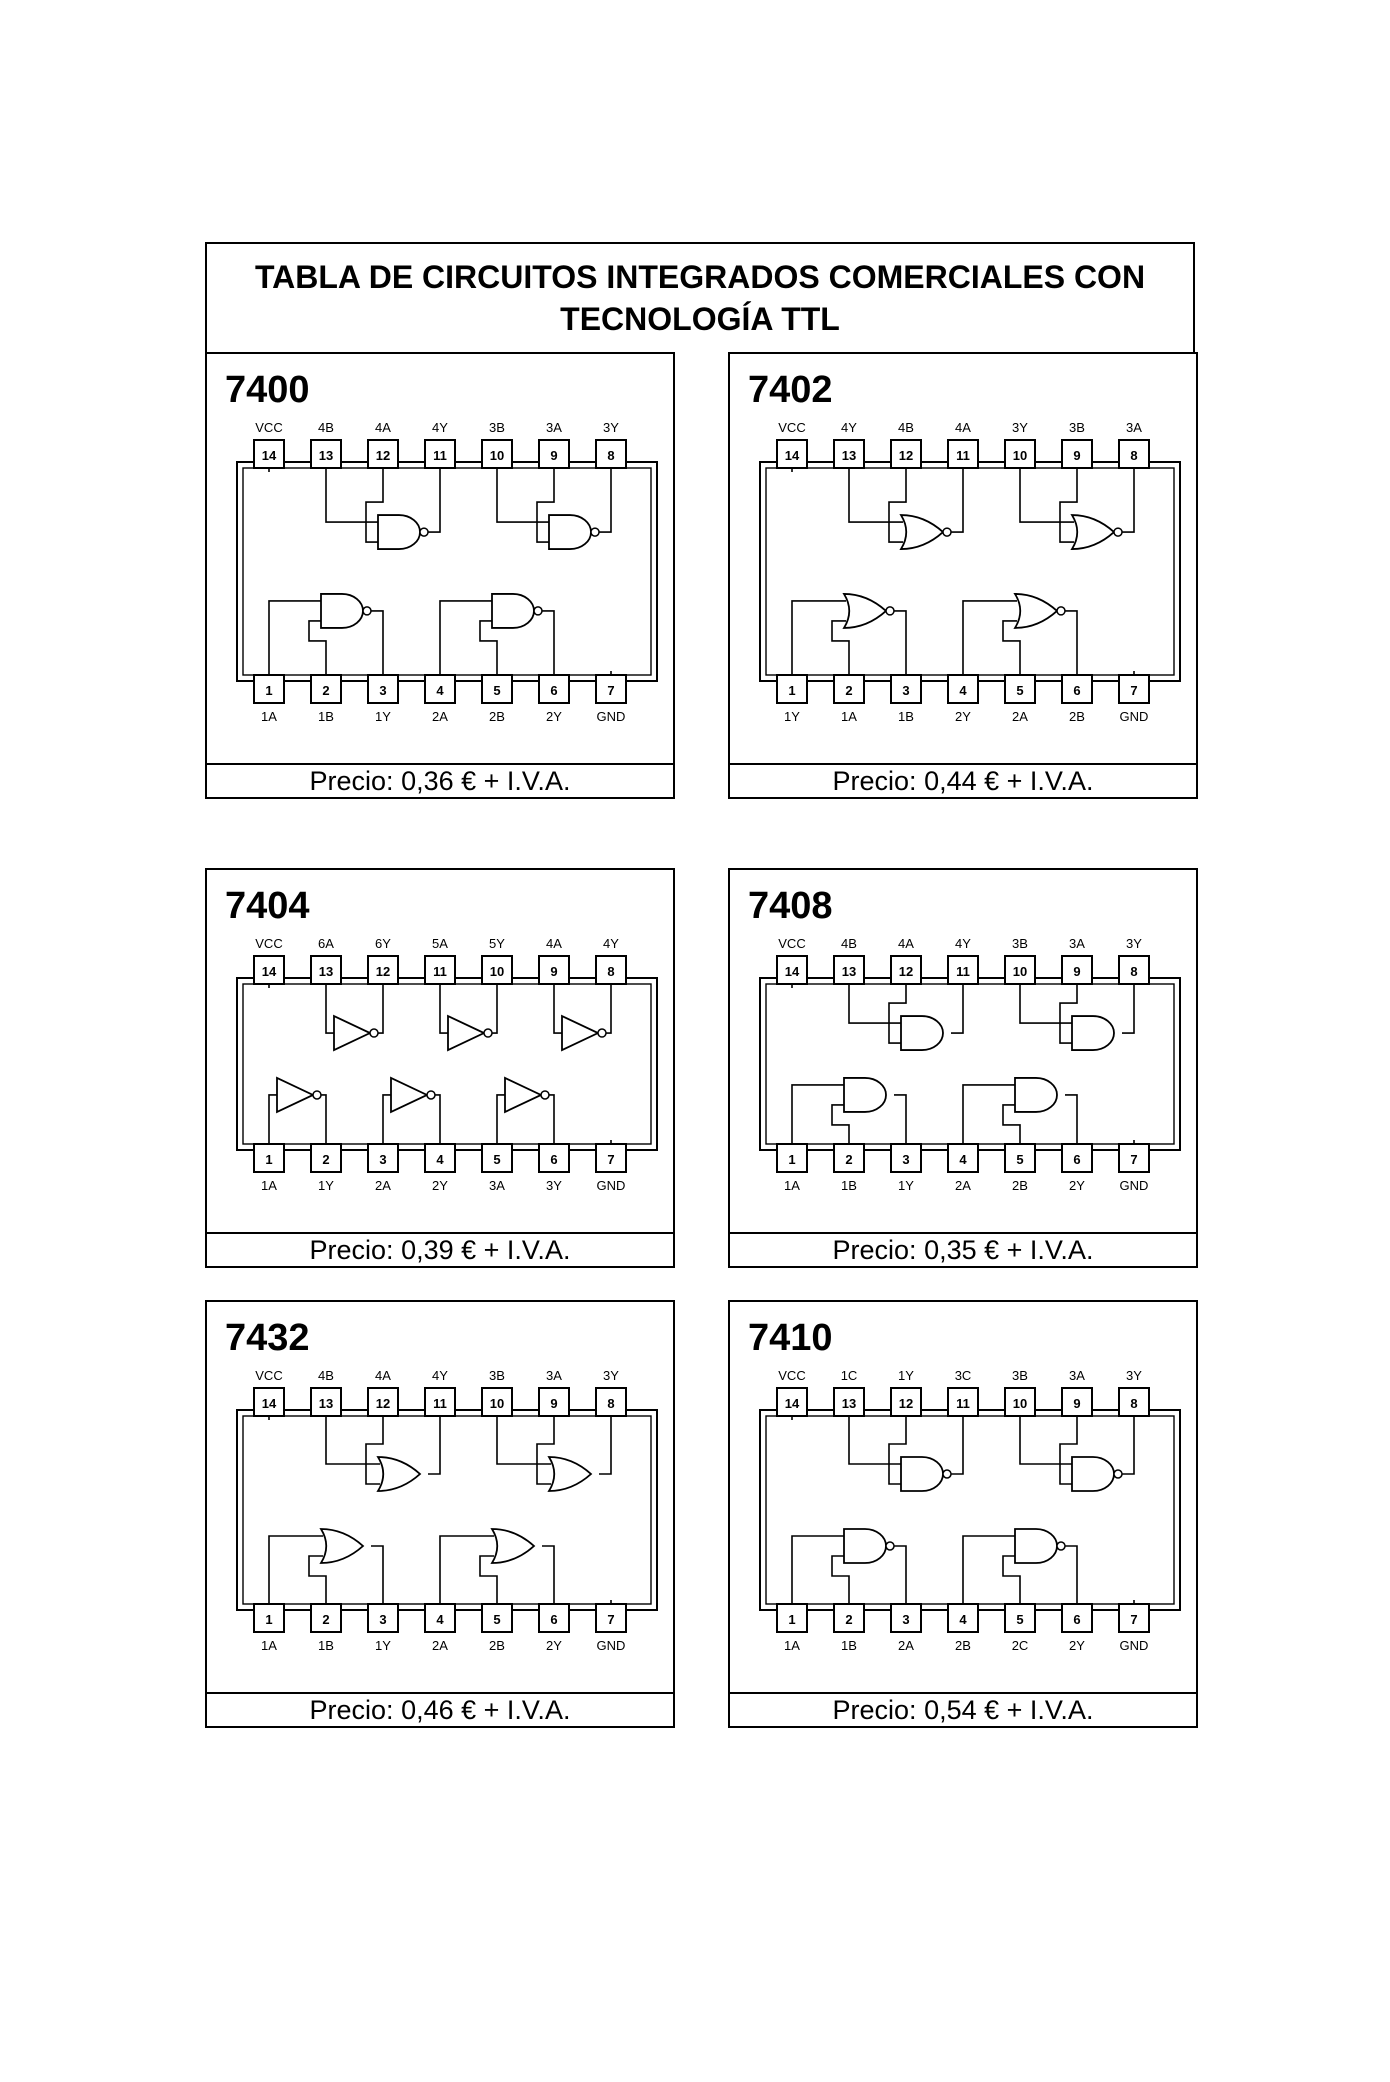  I want to click on nand3-gate-symbol, so click(926, 1474).